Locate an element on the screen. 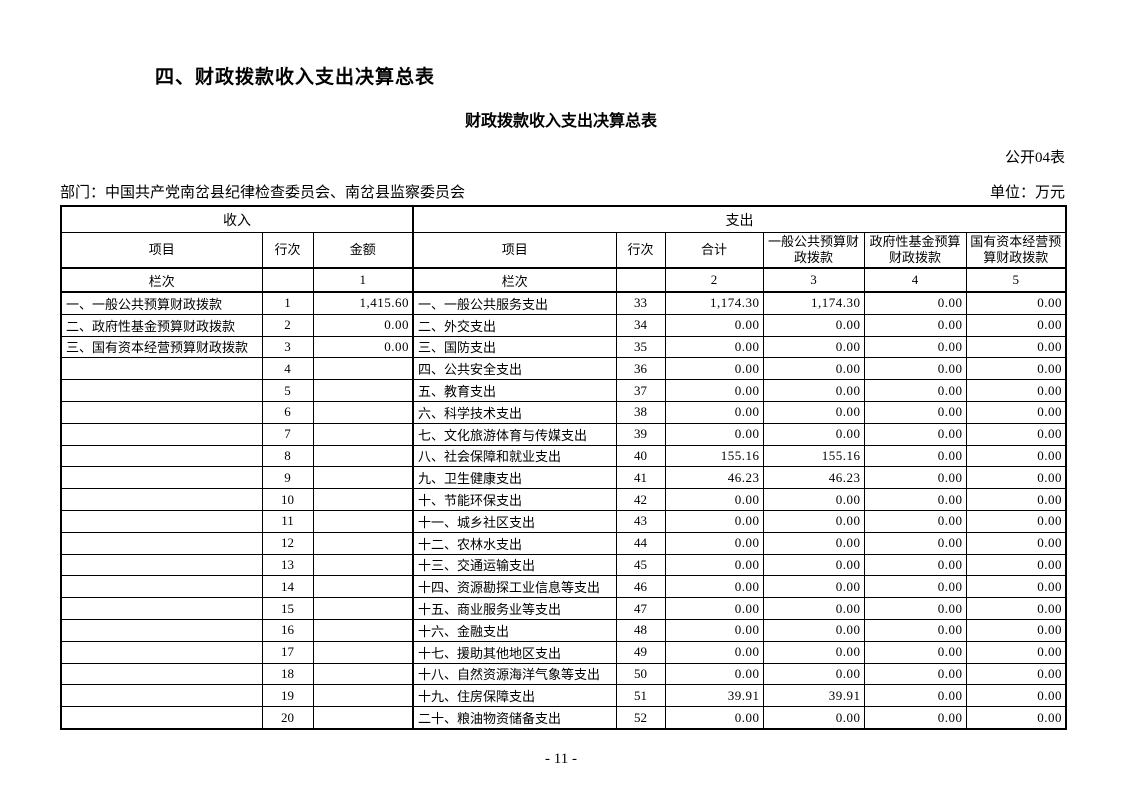  expense-line-cell: 44 is located at coordinates (640, 543).